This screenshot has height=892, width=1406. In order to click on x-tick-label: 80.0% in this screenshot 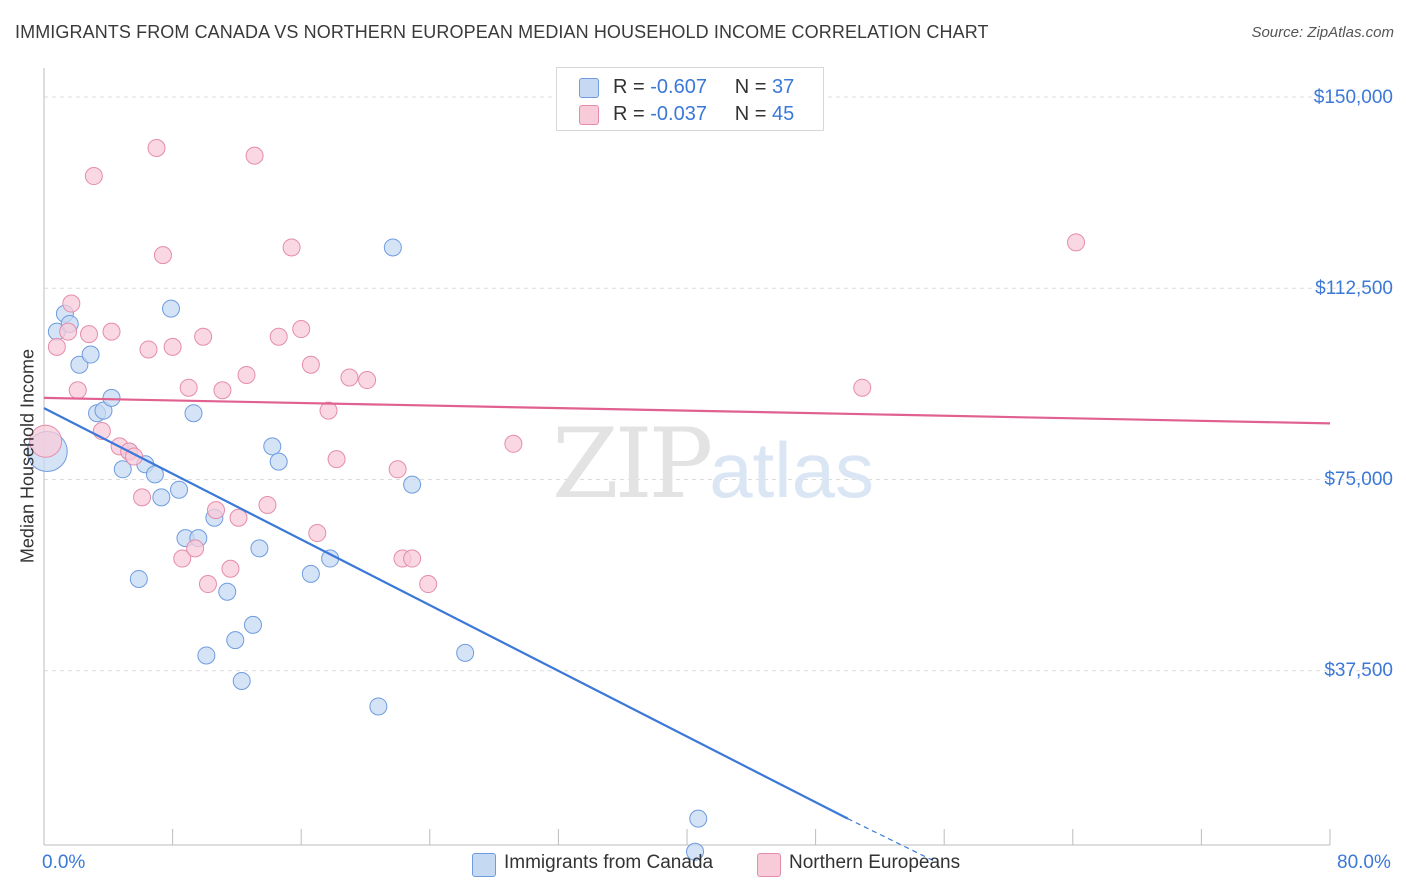, I will do `click(1364, 862)`.